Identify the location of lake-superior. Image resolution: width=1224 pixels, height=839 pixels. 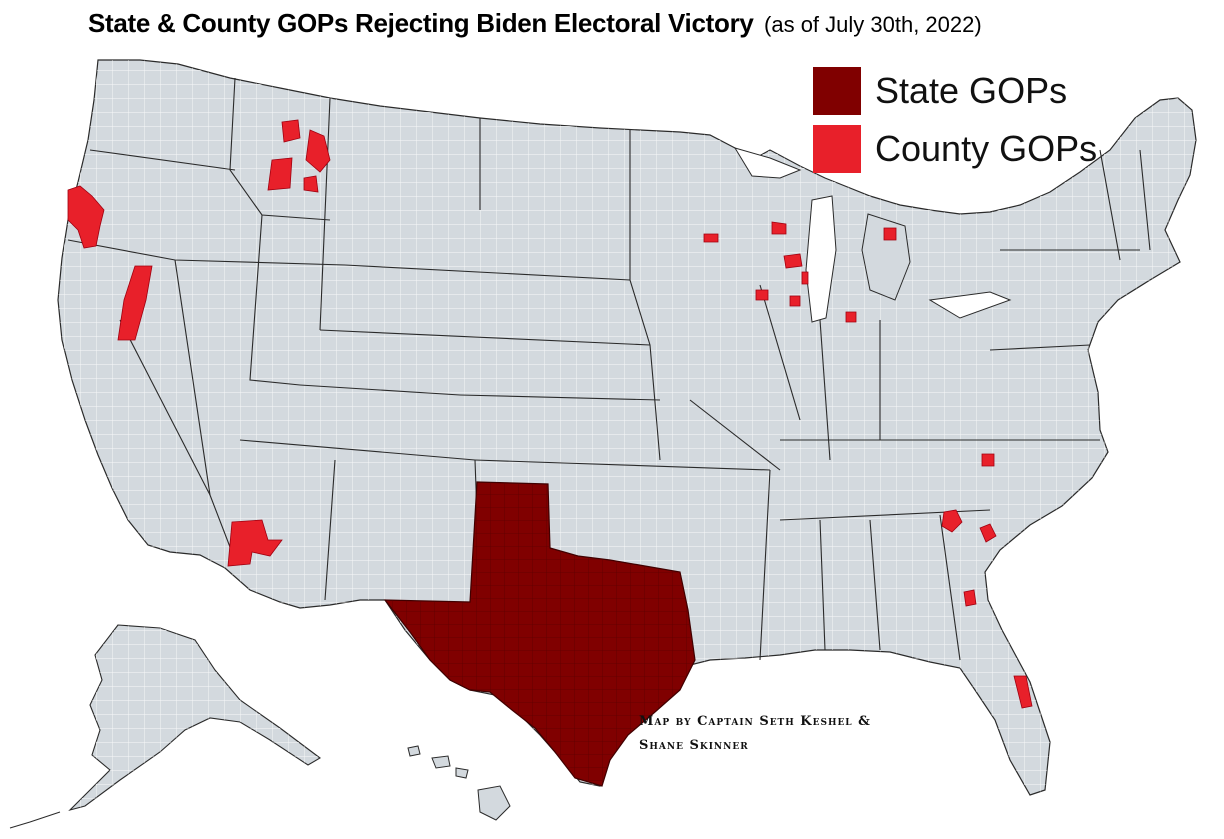
(767, 163).